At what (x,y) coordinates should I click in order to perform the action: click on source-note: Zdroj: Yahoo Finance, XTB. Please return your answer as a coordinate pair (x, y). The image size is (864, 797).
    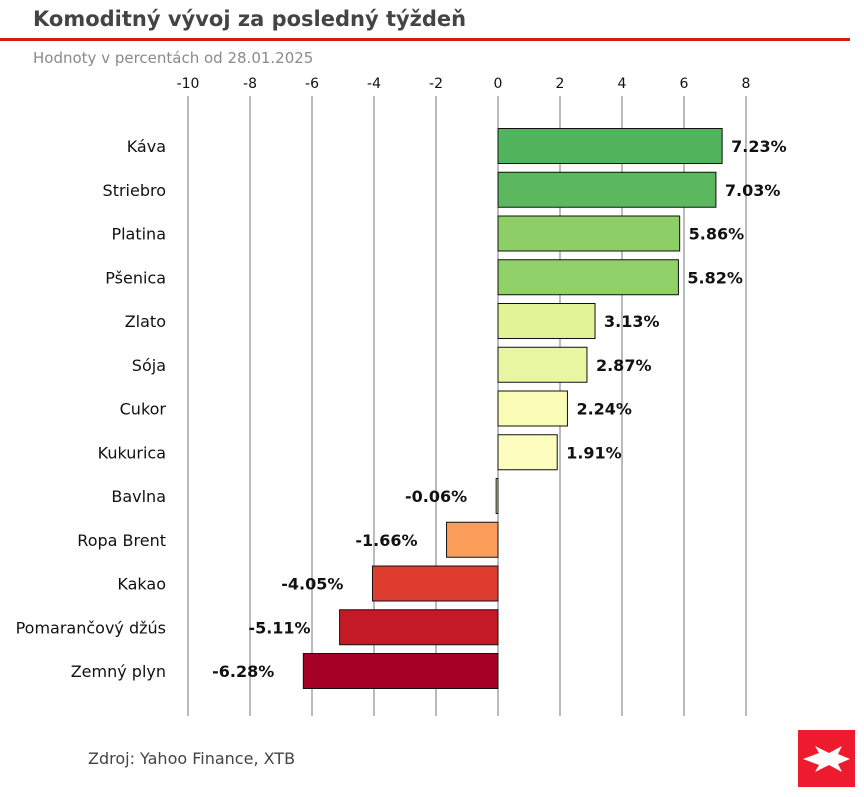
    Looking at the image, I should click on (192, 758).